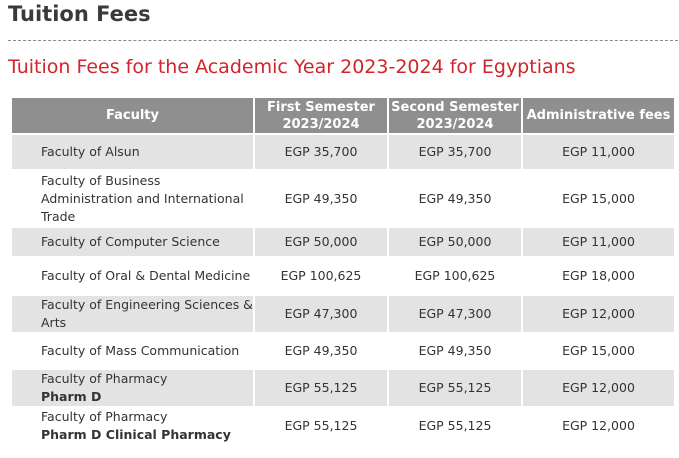 The image size is (679, 458). What do you see at coordinates (455, 152) in the screenshot?
I see `second-semester-fee: EGP 35,700` at bounding box center [455, 152].